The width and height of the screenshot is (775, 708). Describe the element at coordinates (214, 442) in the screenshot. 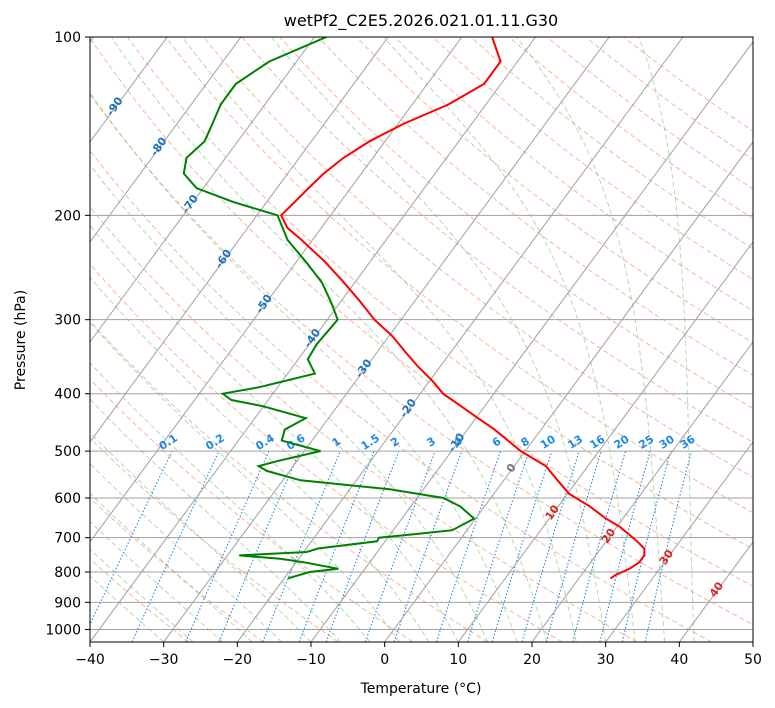

I see `mixing-ratio-label: 0.2` at that location.